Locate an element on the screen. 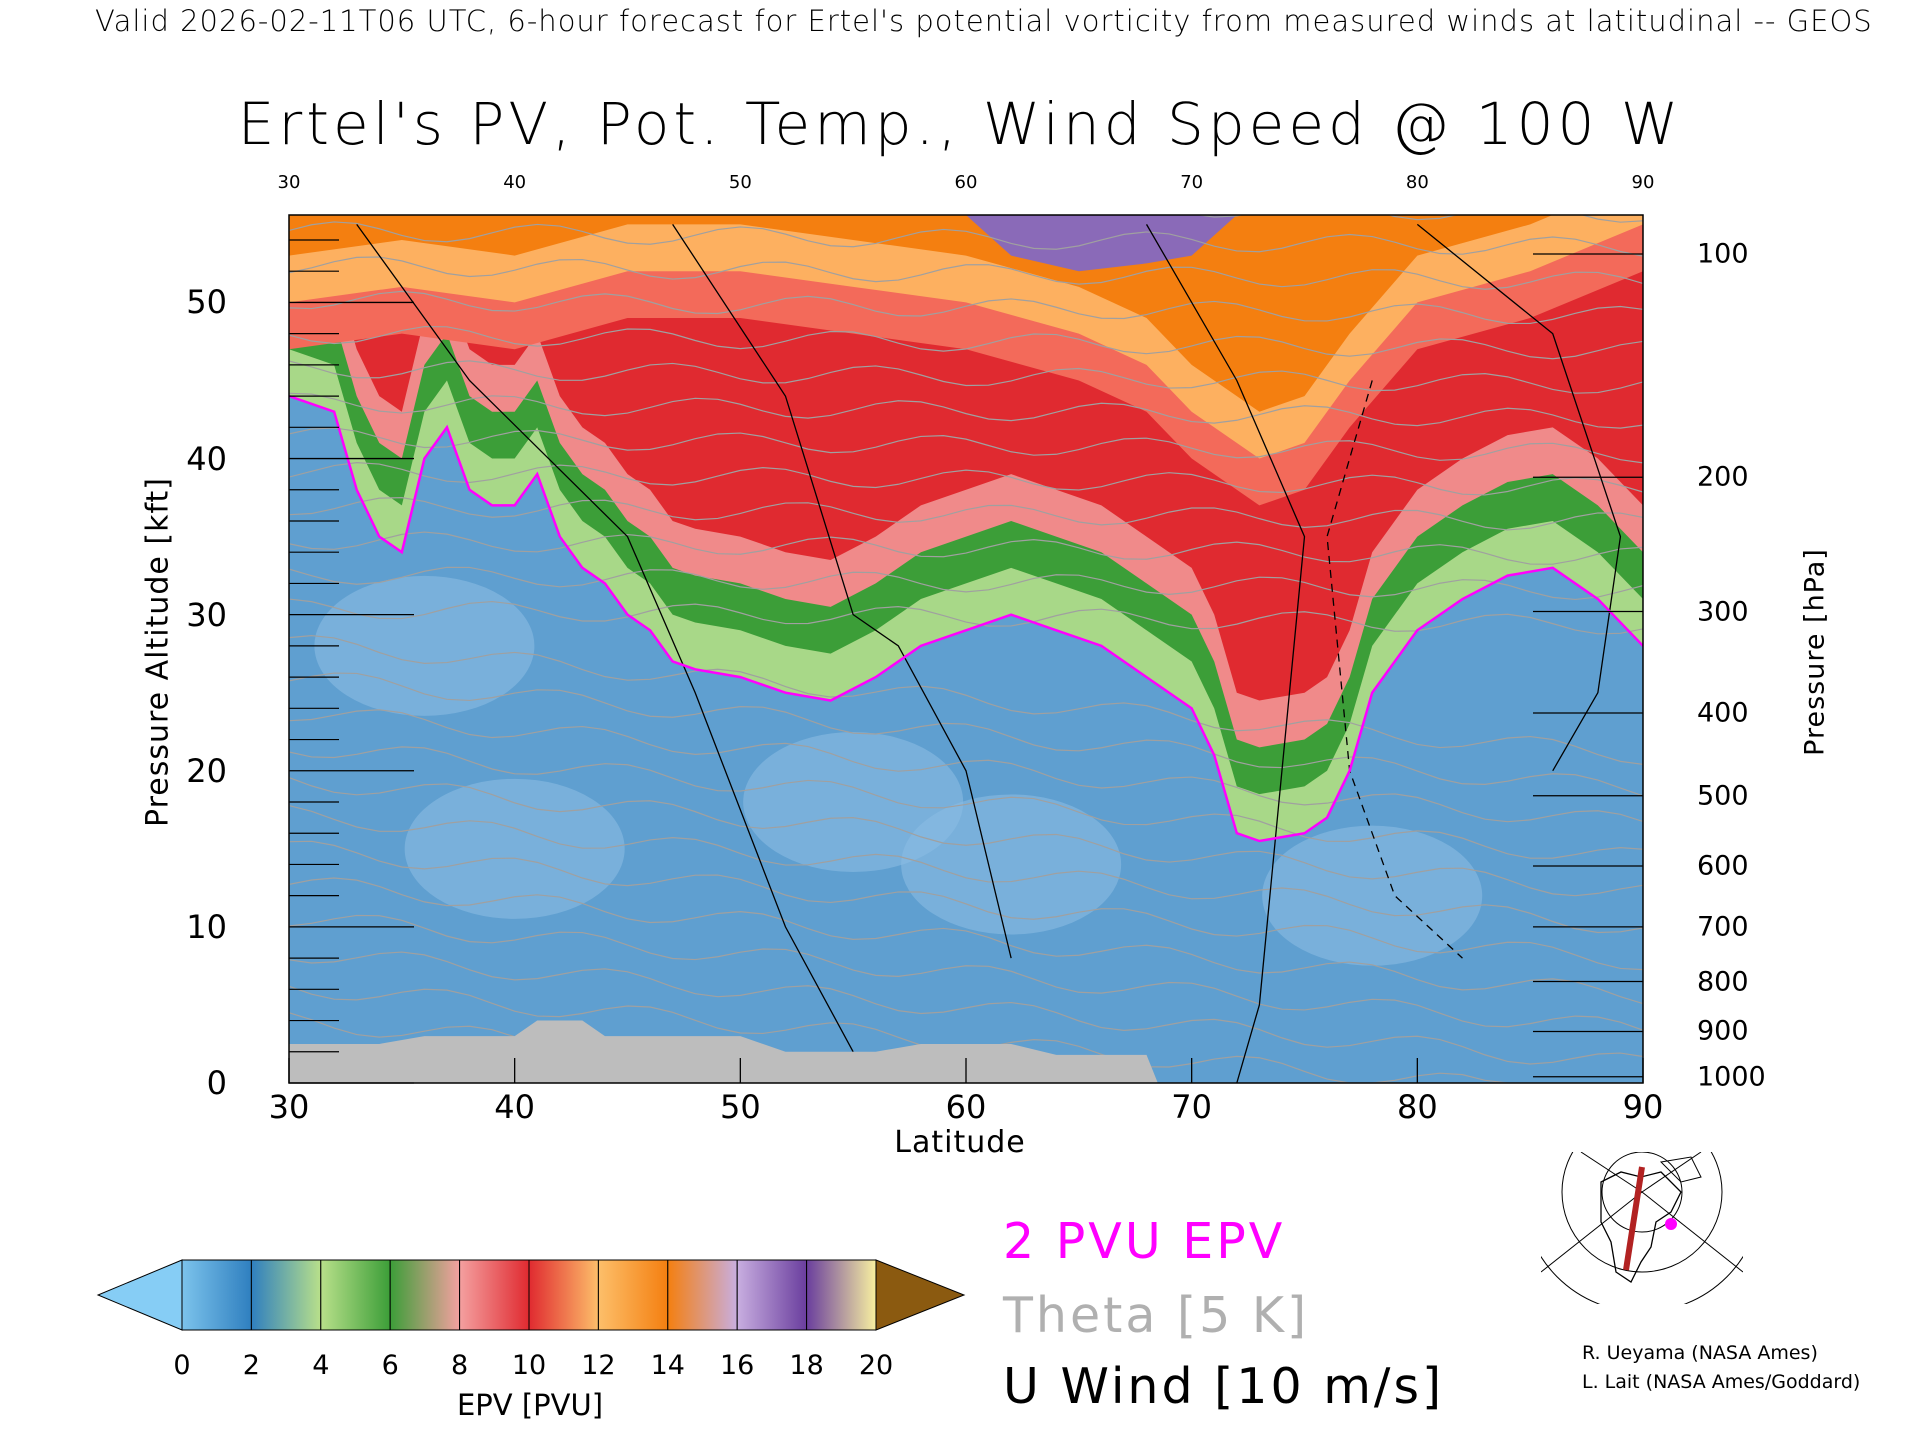 This screenshot has height=1440, width=1920. colorbar-tick-label: 16 is located at coordinates (737, 1365).